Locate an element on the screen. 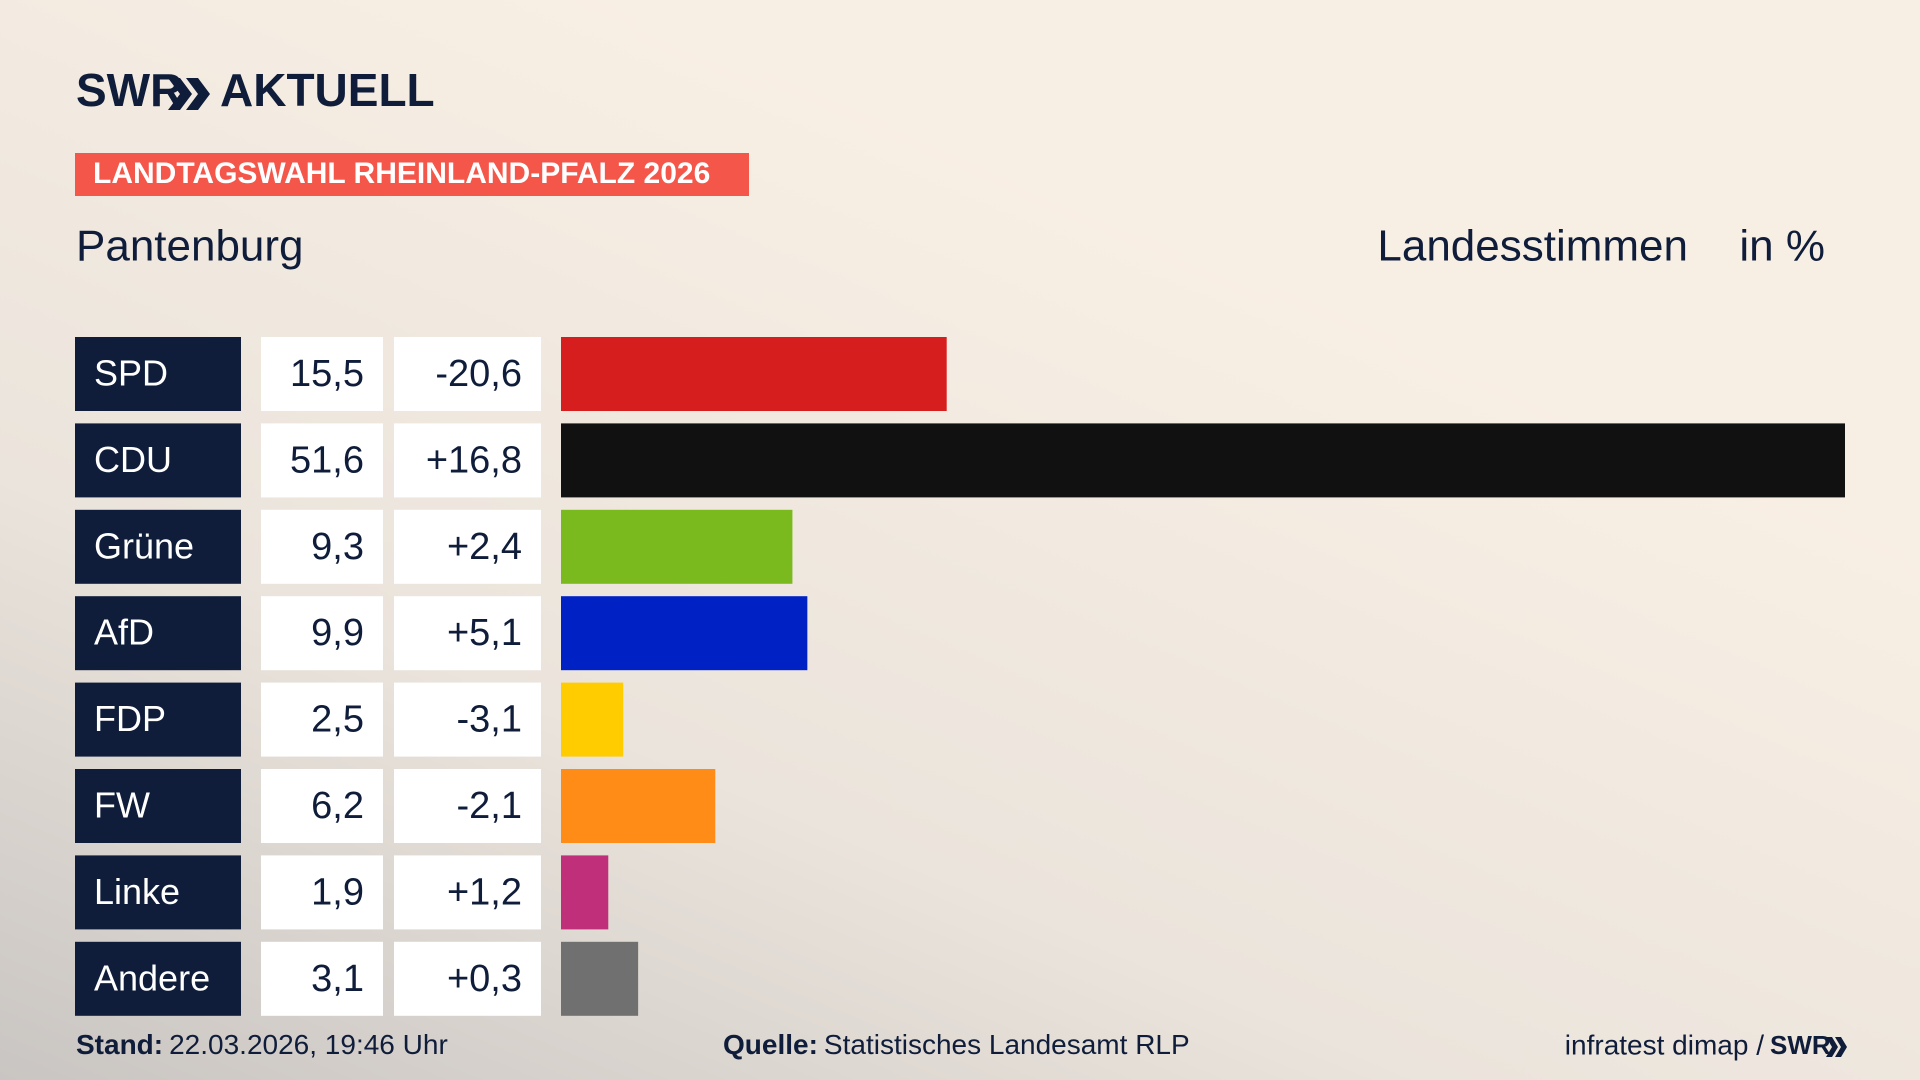  source: Statistisches Landesamt RLP is located at coordinates (1007, 1044).